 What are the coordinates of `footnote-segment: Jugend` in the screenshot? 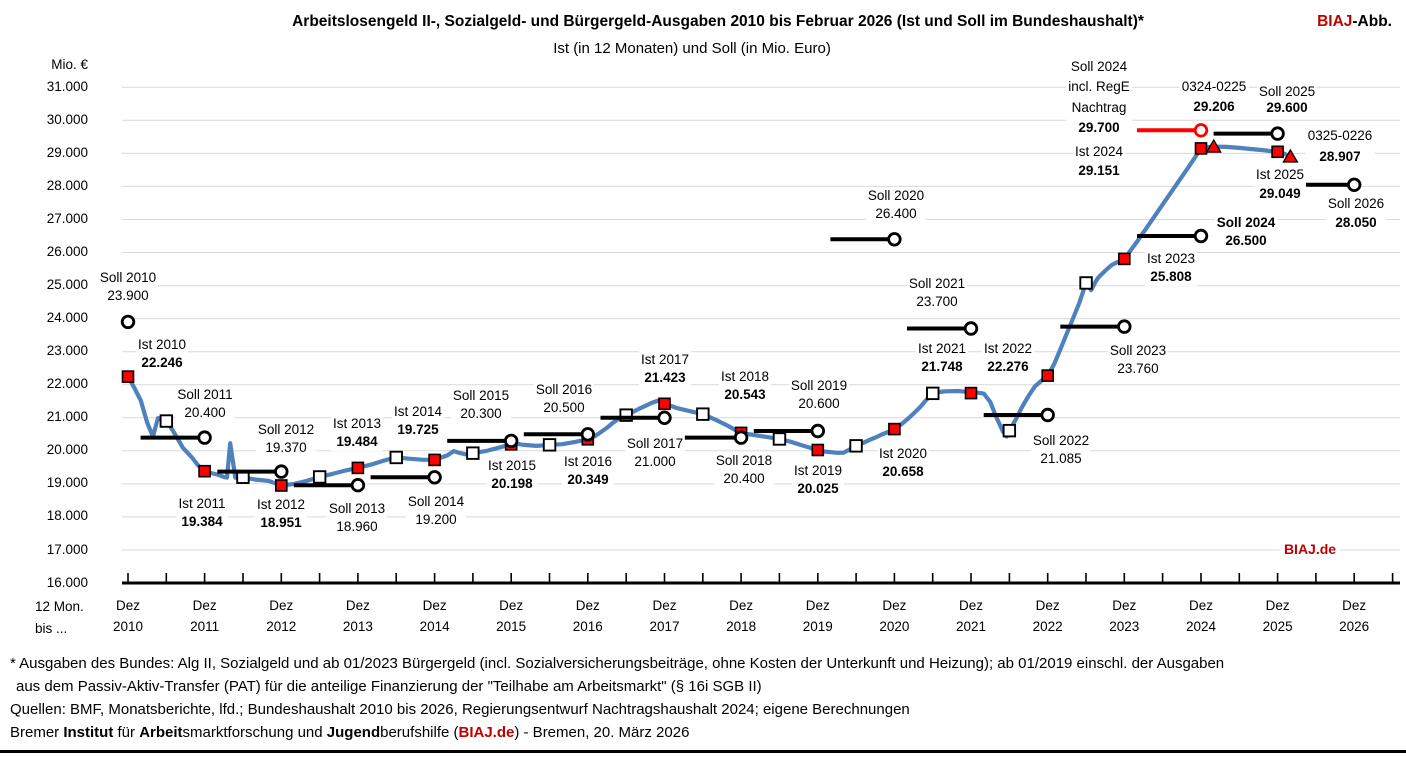 It's located at (353, 732).